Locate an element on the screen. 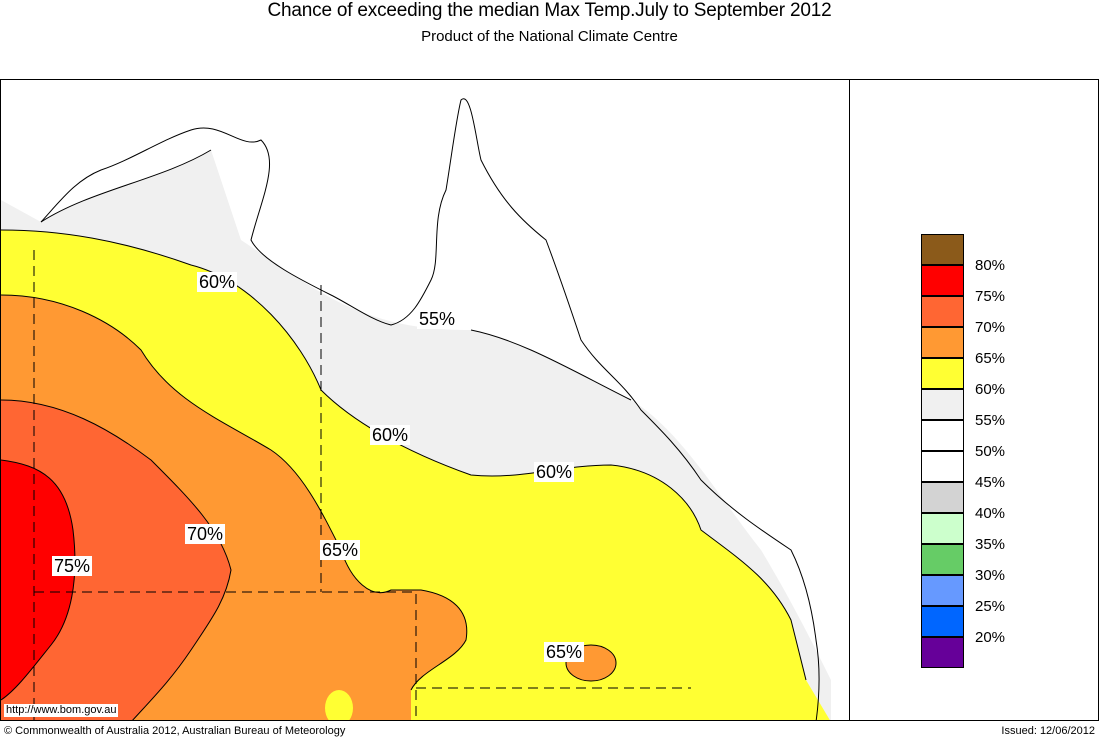  zone-65-south is located at coordinates (339, 705).